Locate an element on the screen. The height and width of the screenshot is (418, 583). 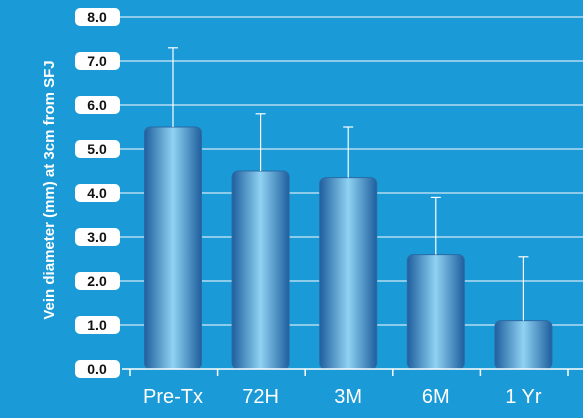
x-tick-label: 1 Yr is located at coordinates (523, 397).